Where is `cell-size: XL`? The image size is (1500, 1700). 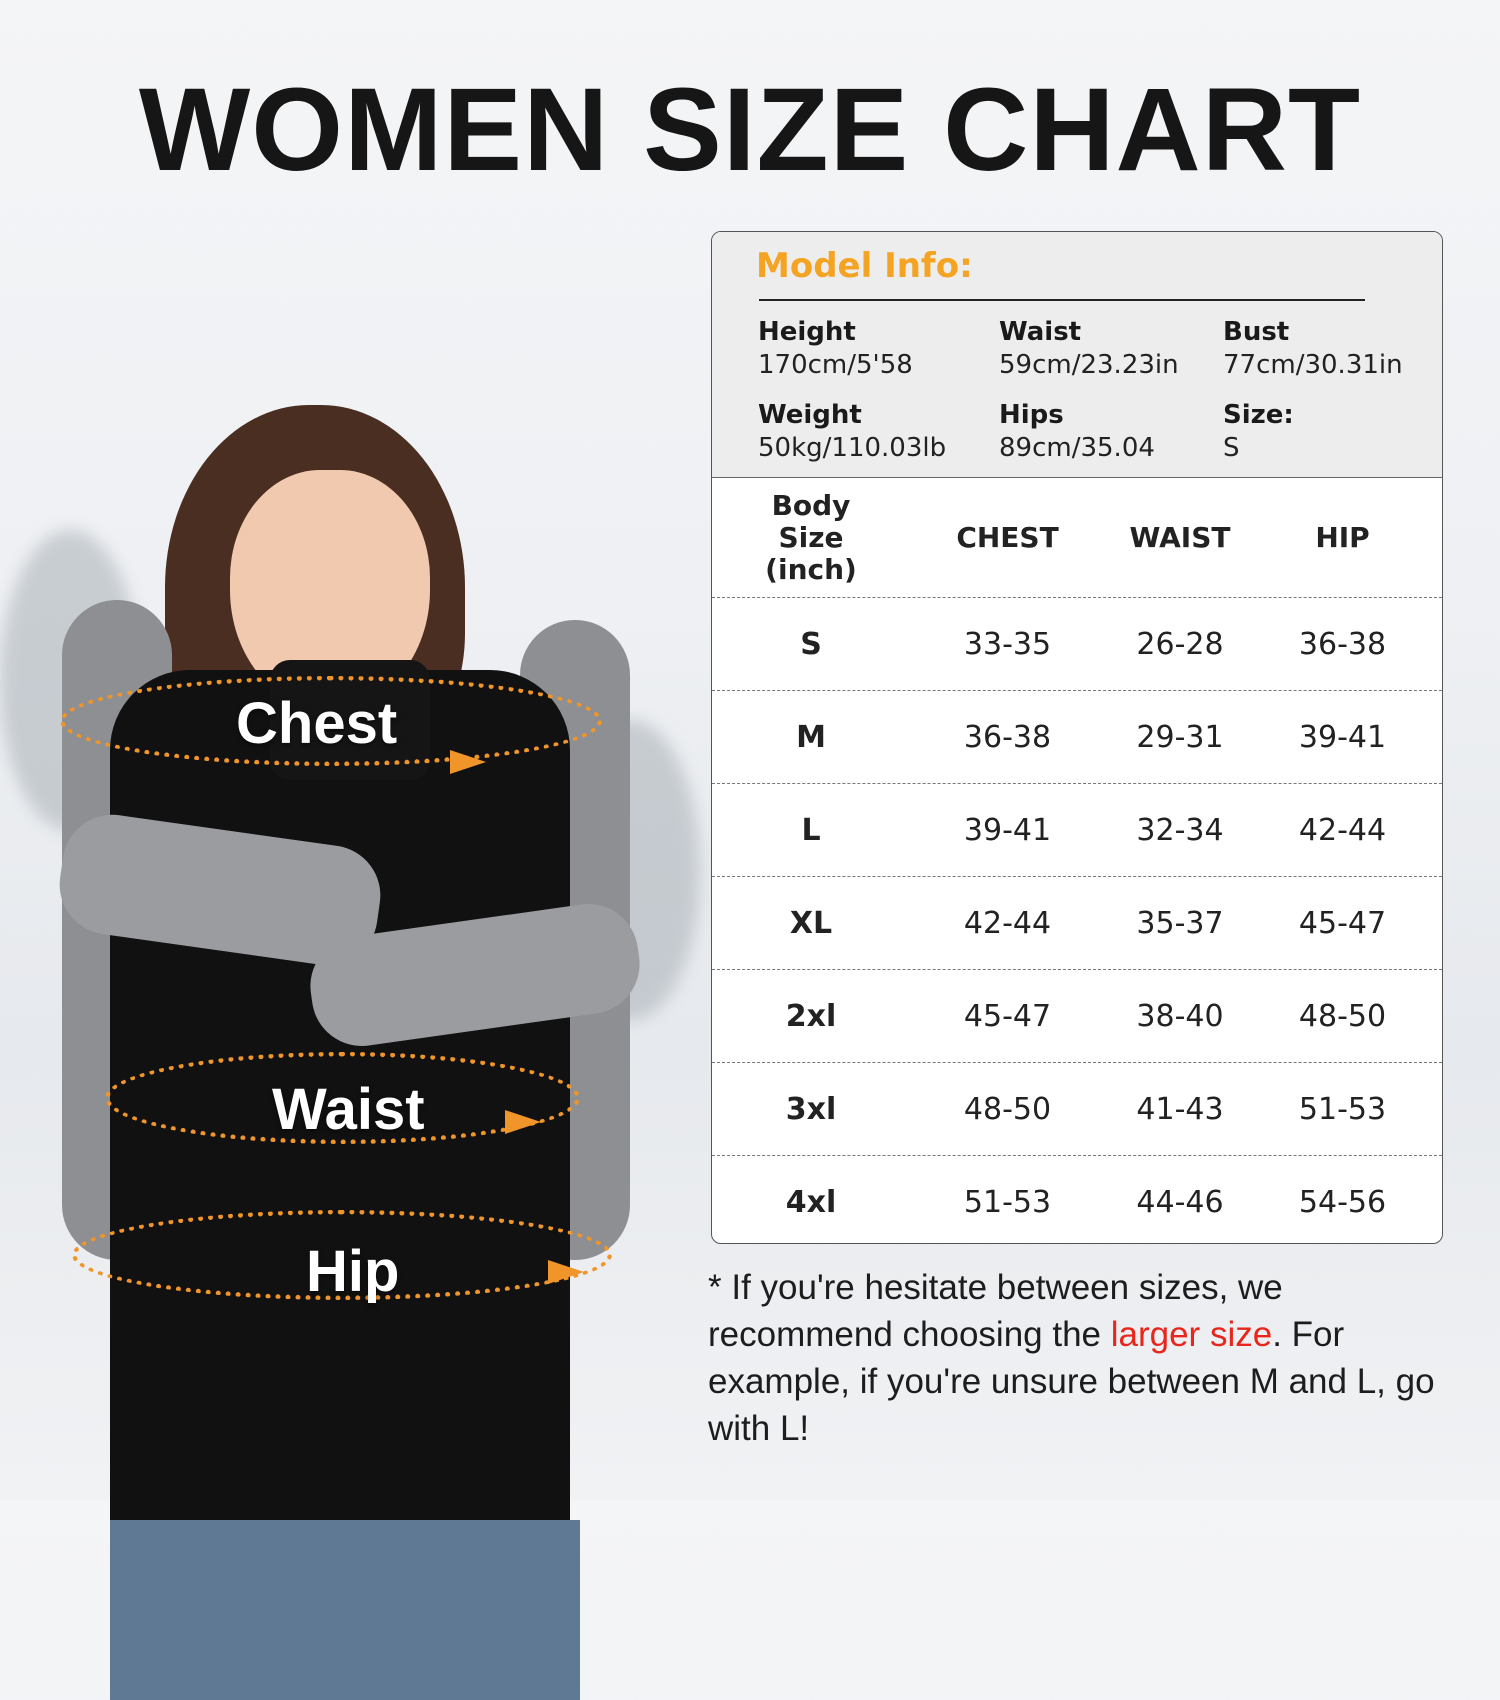 cell-size: XL is located at coordinates (811, 923).